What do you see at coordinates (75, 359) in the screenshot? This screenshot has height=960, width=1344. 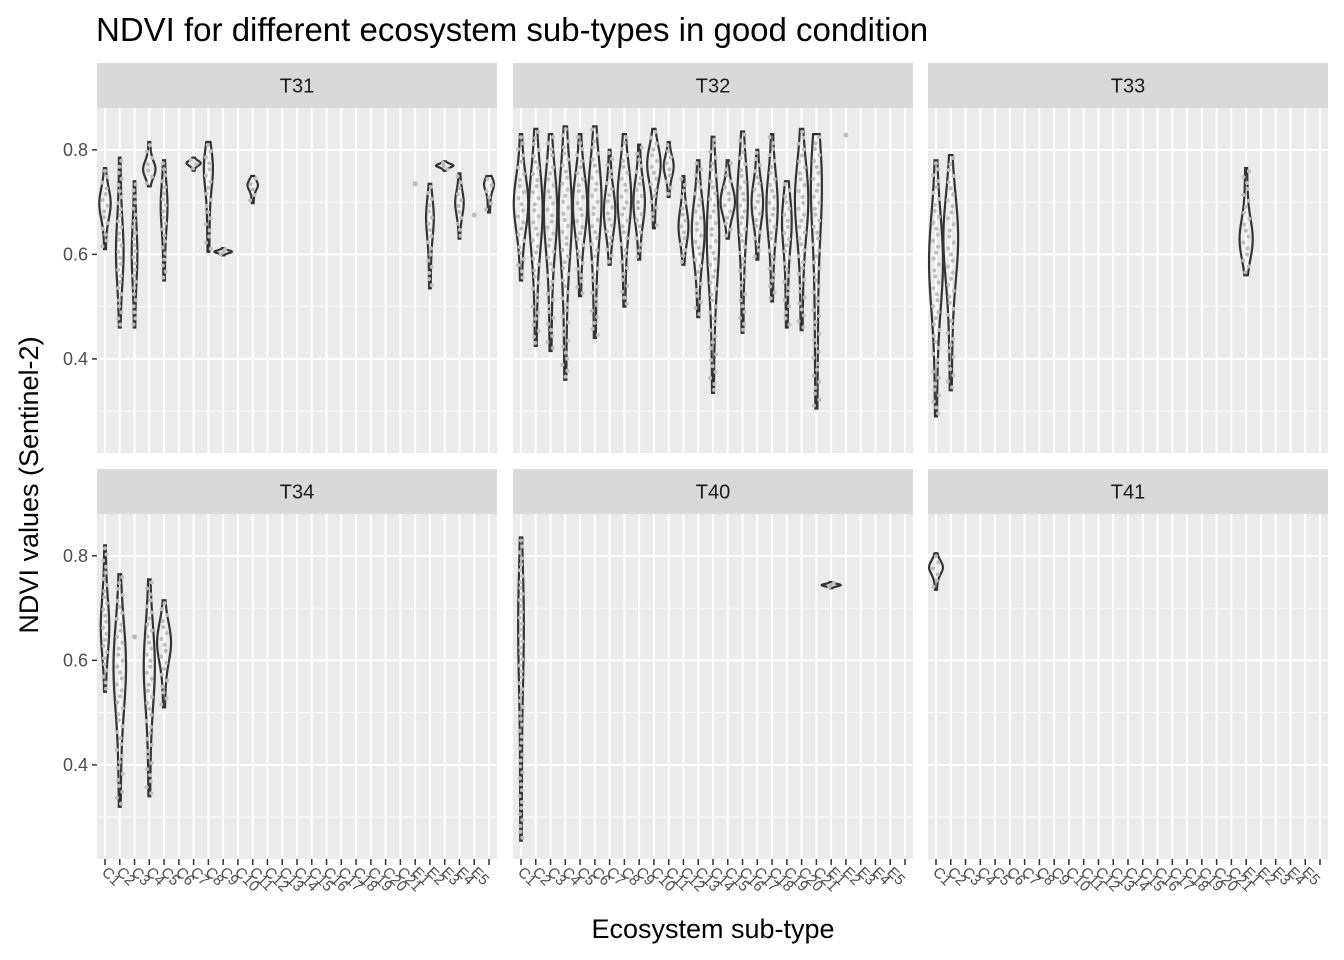 I see `y-tick-label: 0.4` at bounding box center [75, 359].